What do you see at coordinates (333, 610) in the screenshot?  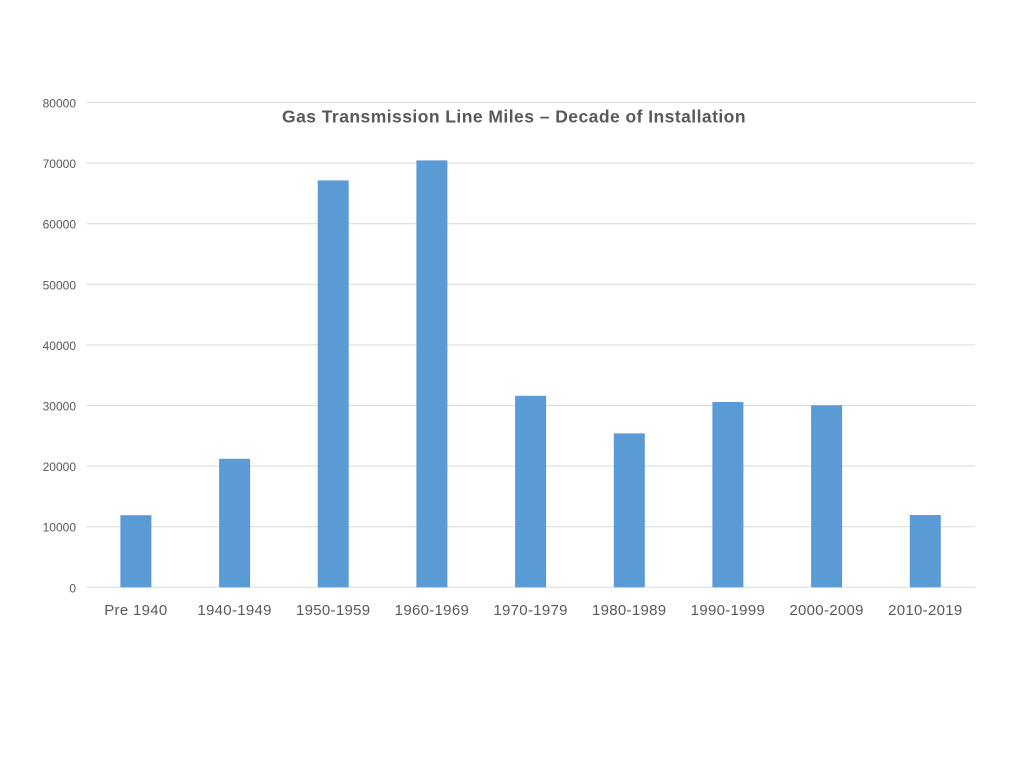 I see `svg-text: 1950-1959` at bounding box center [333, 610].